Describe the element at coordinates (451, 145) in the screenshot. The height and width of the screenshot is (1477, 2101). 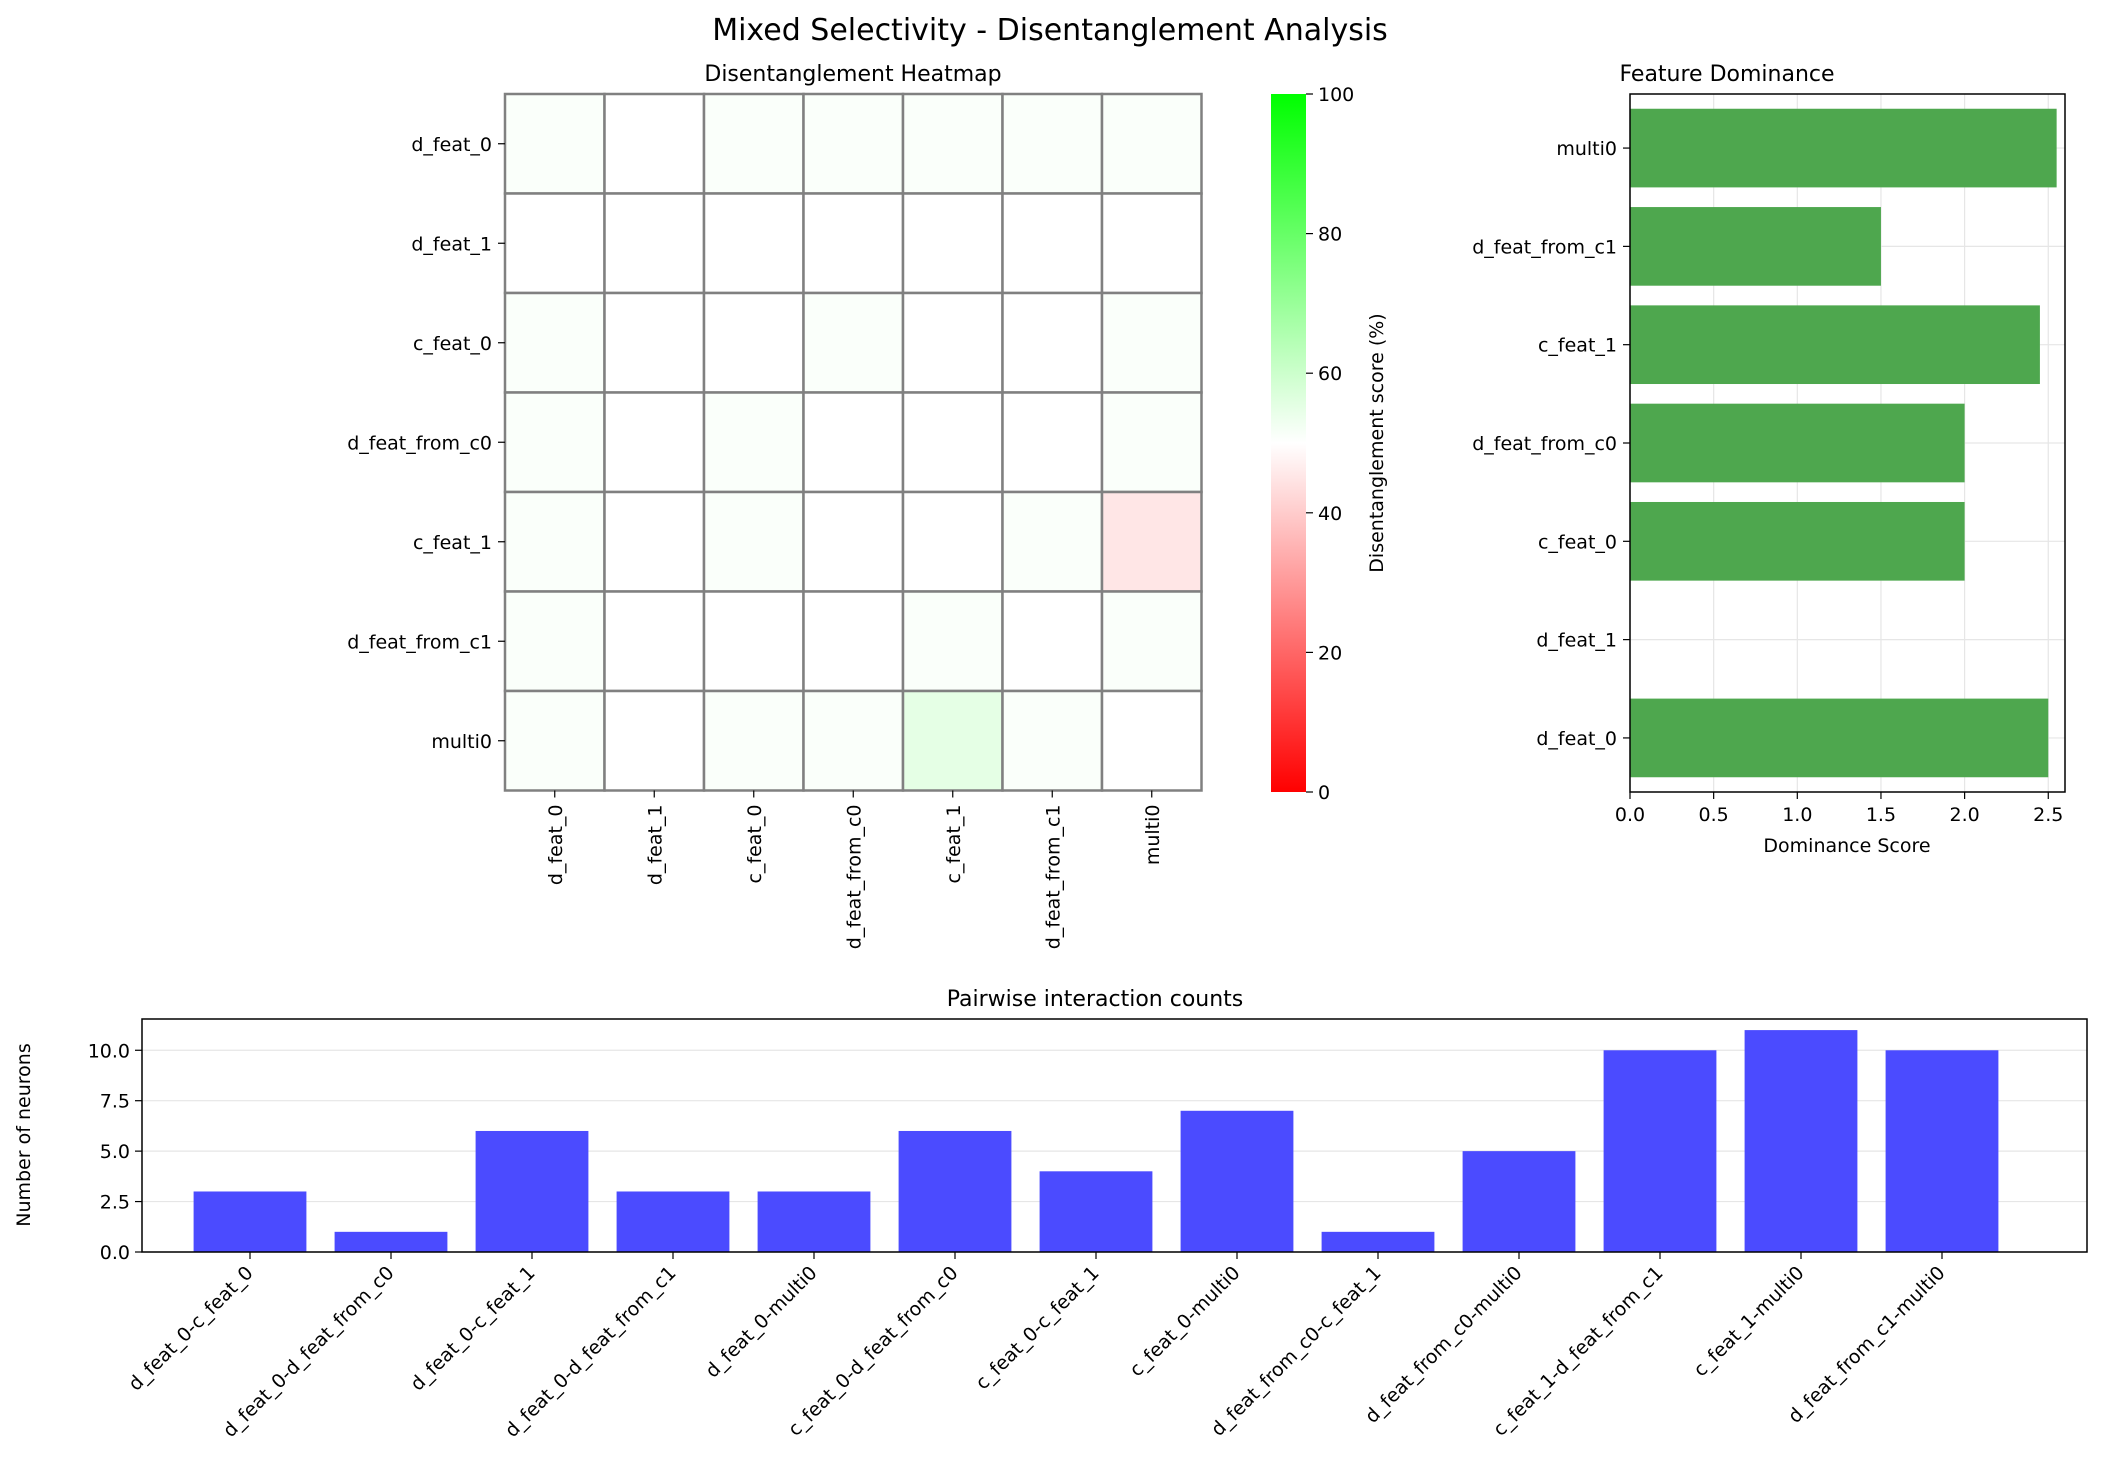
I see `heatmap-row-label: d_feat_0` at that location.